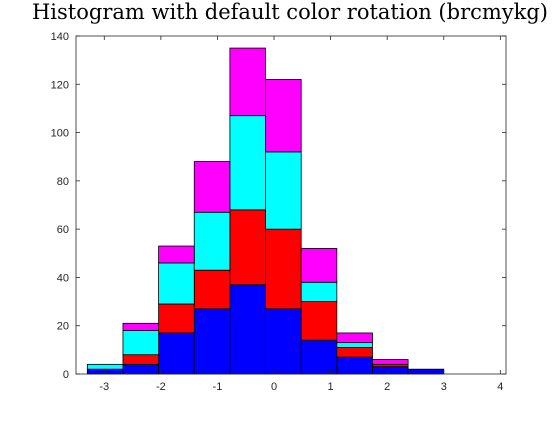 This screenshot has height=425, width=560. I want to click on y-tick-label: 120, so click(60, 85).